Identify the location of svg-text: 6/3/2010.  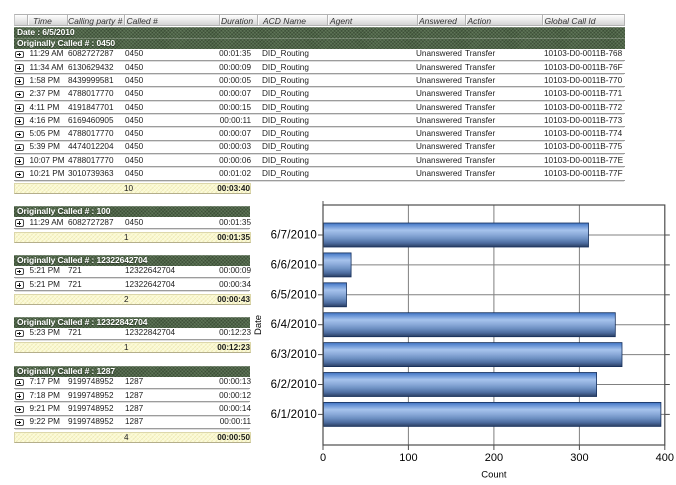
(294, 355).